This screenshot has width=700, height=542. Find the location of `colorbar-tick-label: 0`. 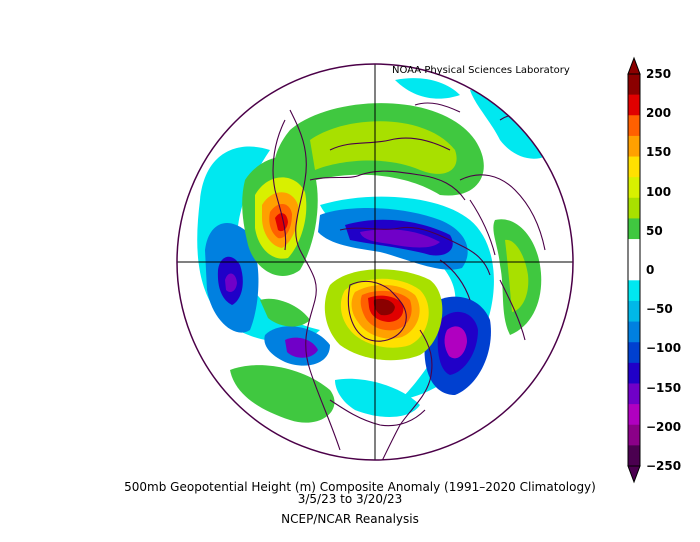

colorbar-tick-label: 0 is located at coordinates (650, 270).